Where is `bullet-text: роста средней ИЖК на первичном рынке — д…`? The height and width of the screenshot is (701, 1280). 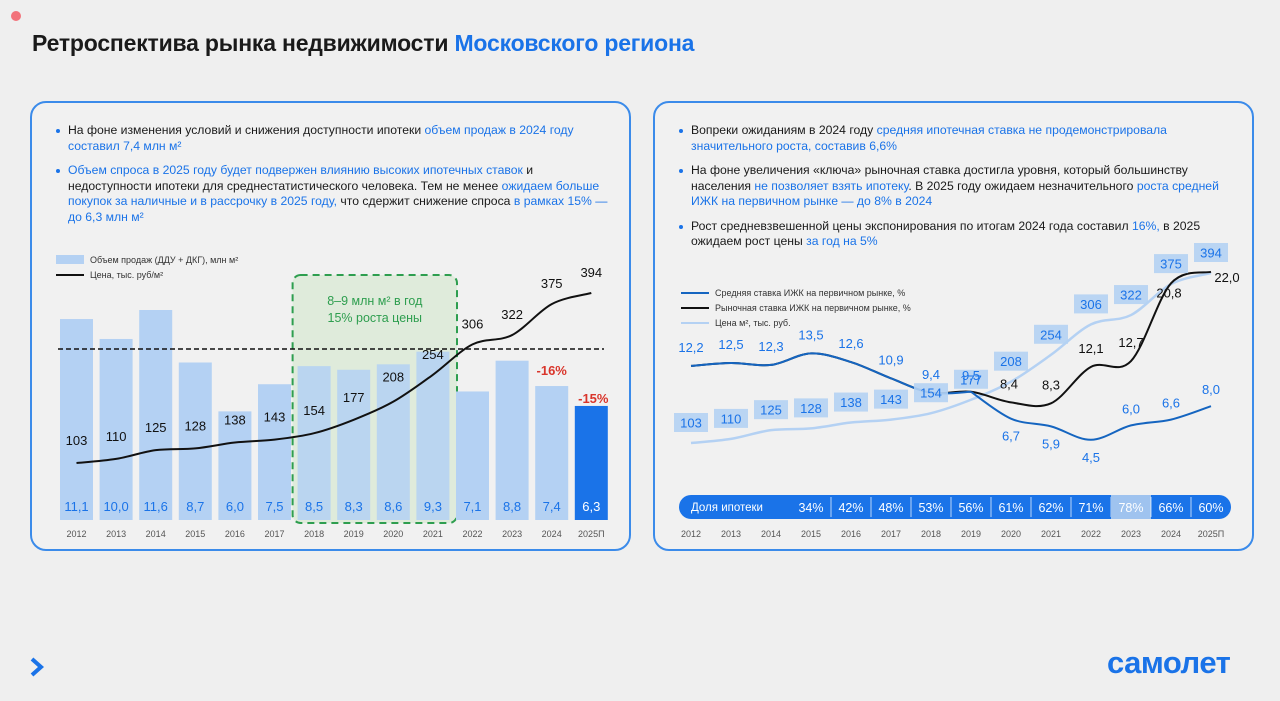 bullet-text: роста средней ИЖК на первичном рынке — д… is located at coordinates (955, 193).